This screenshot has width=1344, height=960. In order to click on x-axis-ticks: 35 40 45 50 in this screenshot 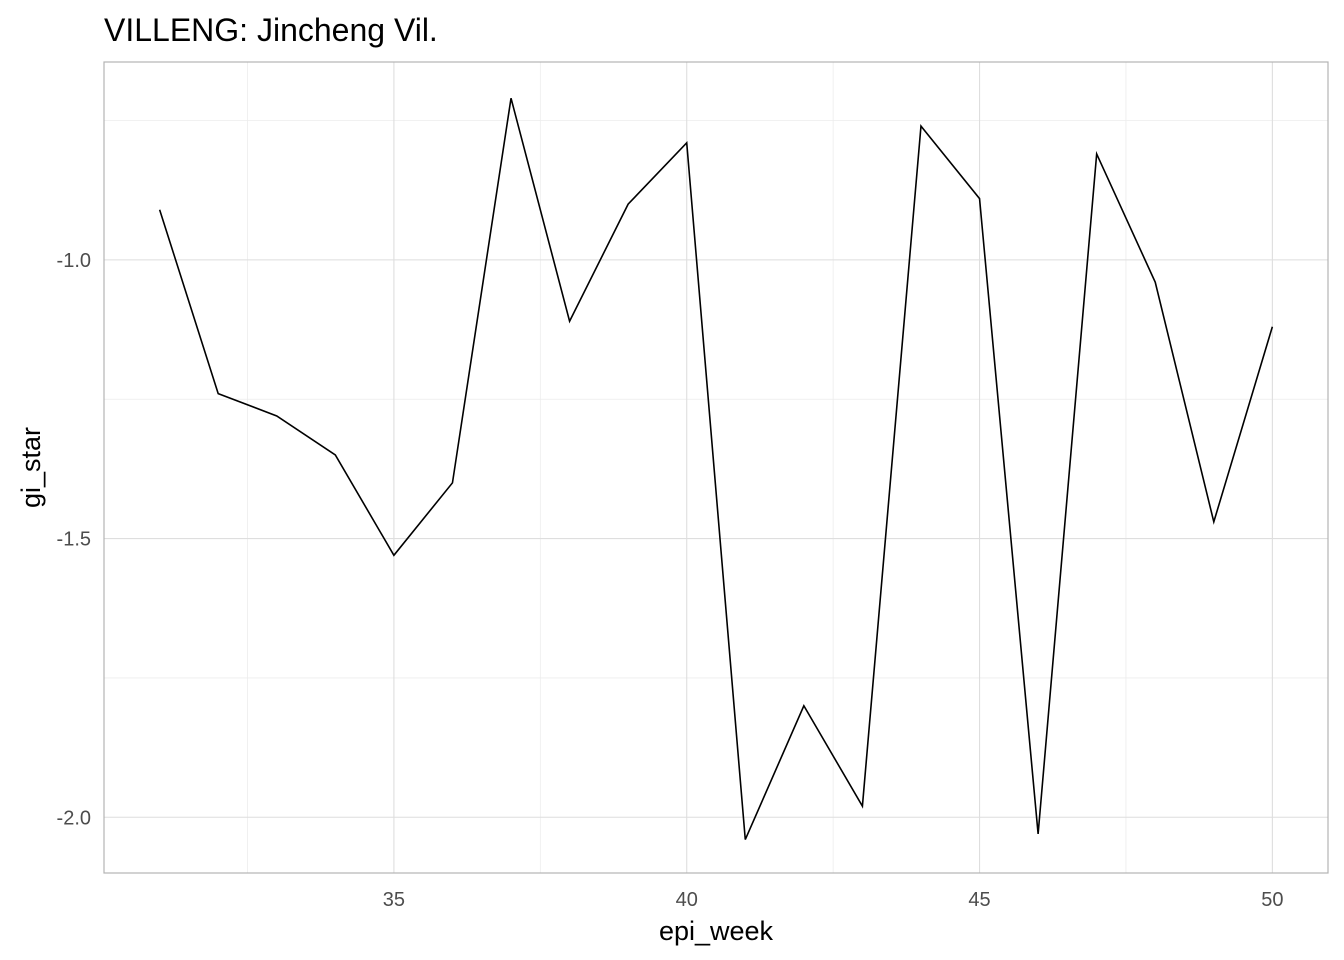, I will do `click(833, 900)`.